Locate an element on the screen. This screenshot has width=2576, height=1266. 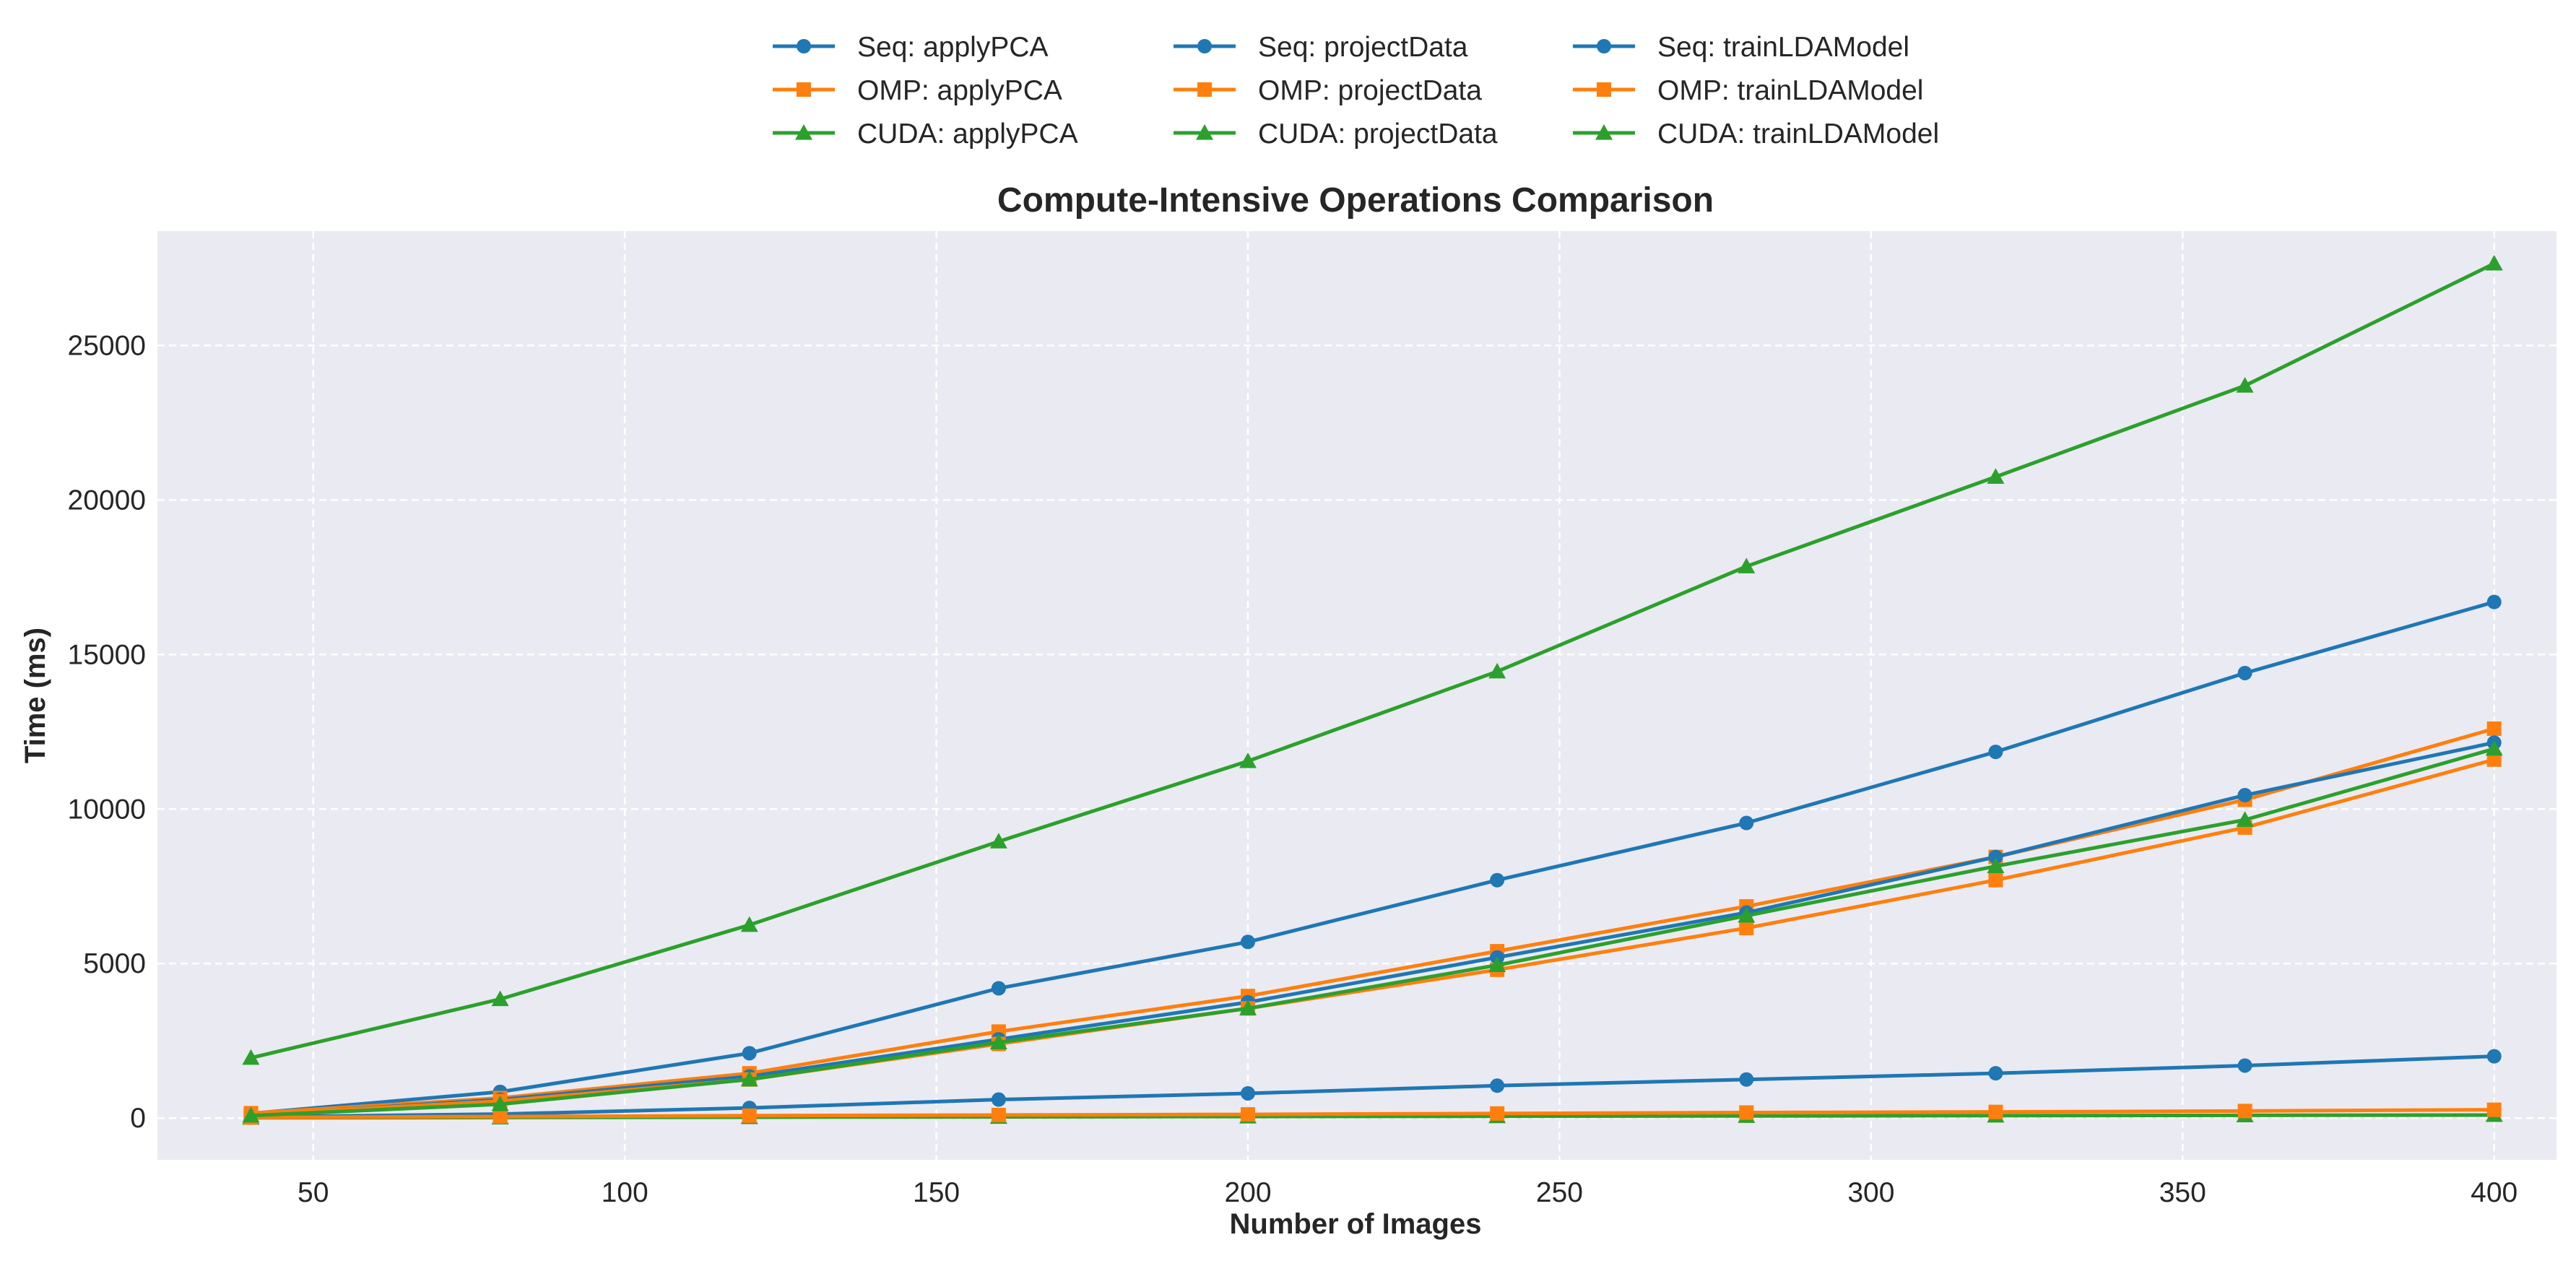
legend-entry: CUDA: trainLDAModel is located at coordinates (1756, 133).